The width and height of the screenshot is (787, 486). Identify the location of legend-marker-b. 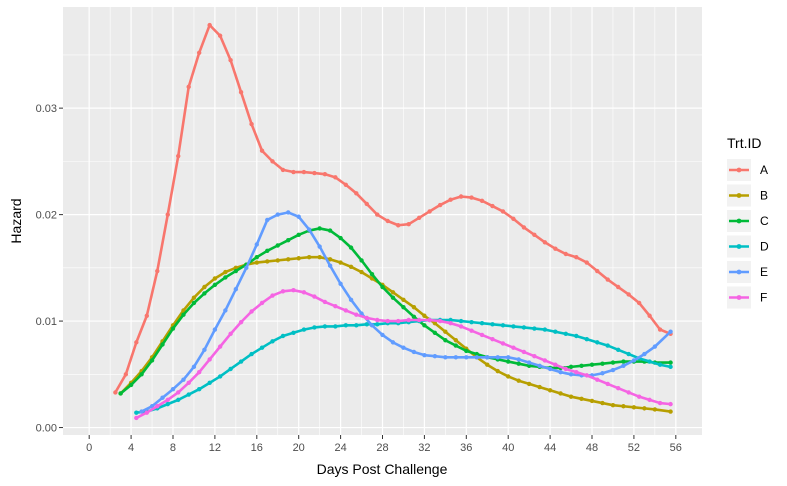
(739, 195).